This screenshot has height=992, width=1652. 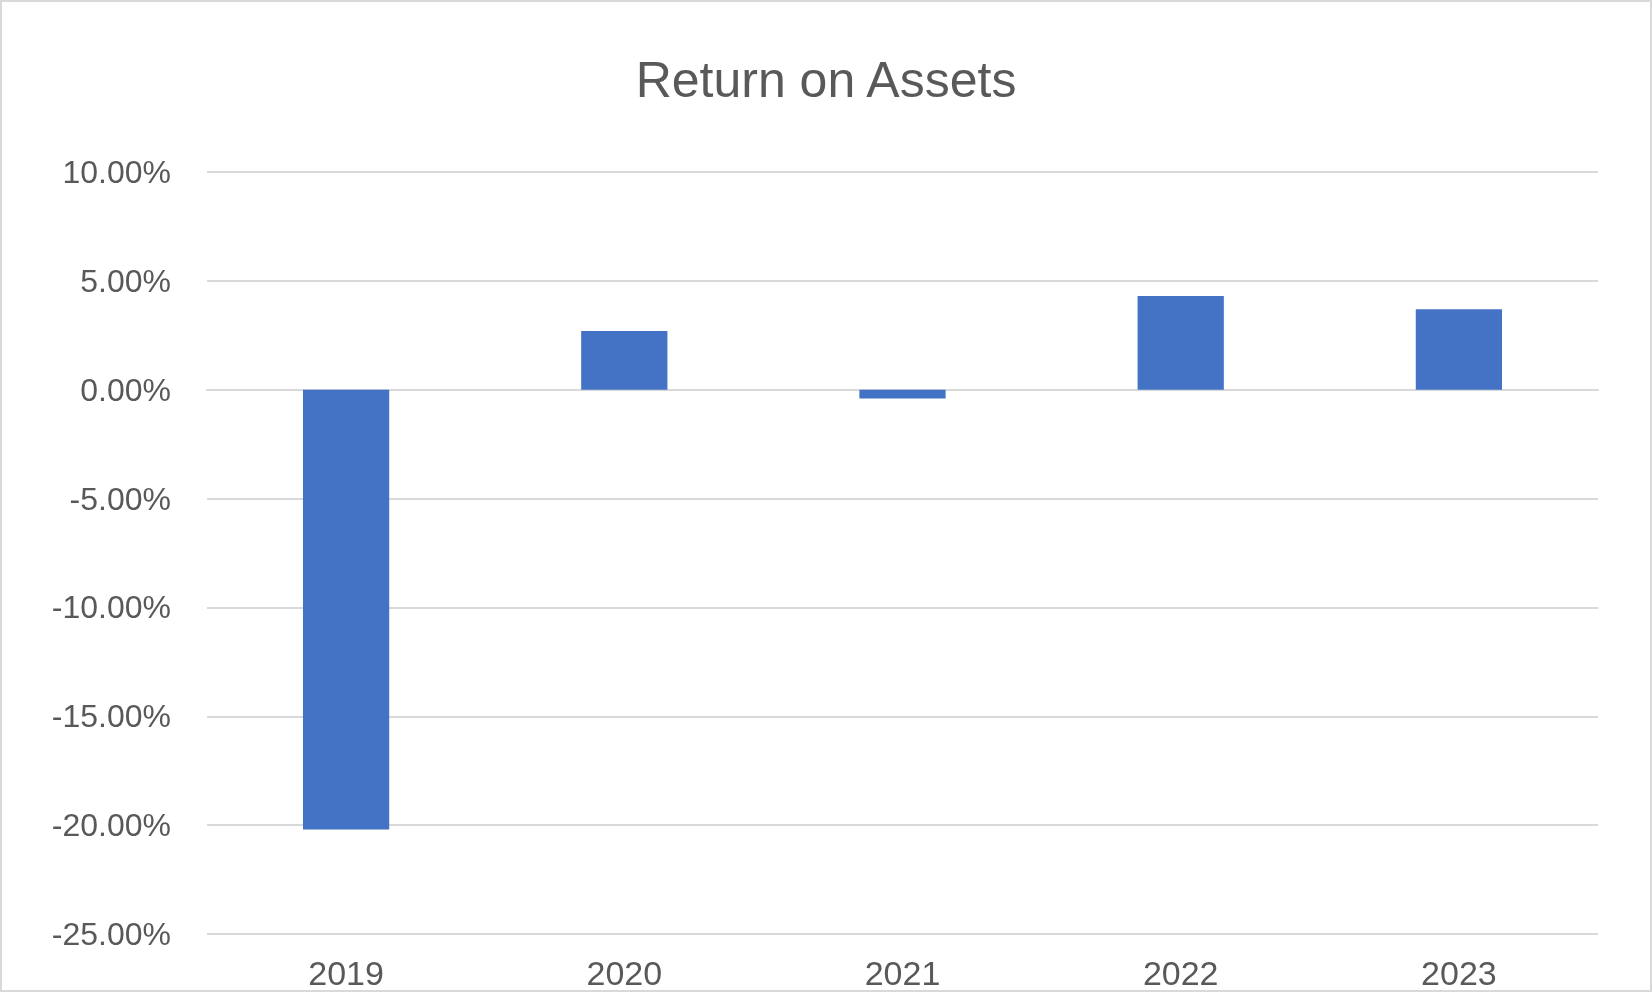 What do you see at coordinates (1459, 973) in the screenshot?
I see `x-tick-label: 2023` at bounding box center [1459, 973].